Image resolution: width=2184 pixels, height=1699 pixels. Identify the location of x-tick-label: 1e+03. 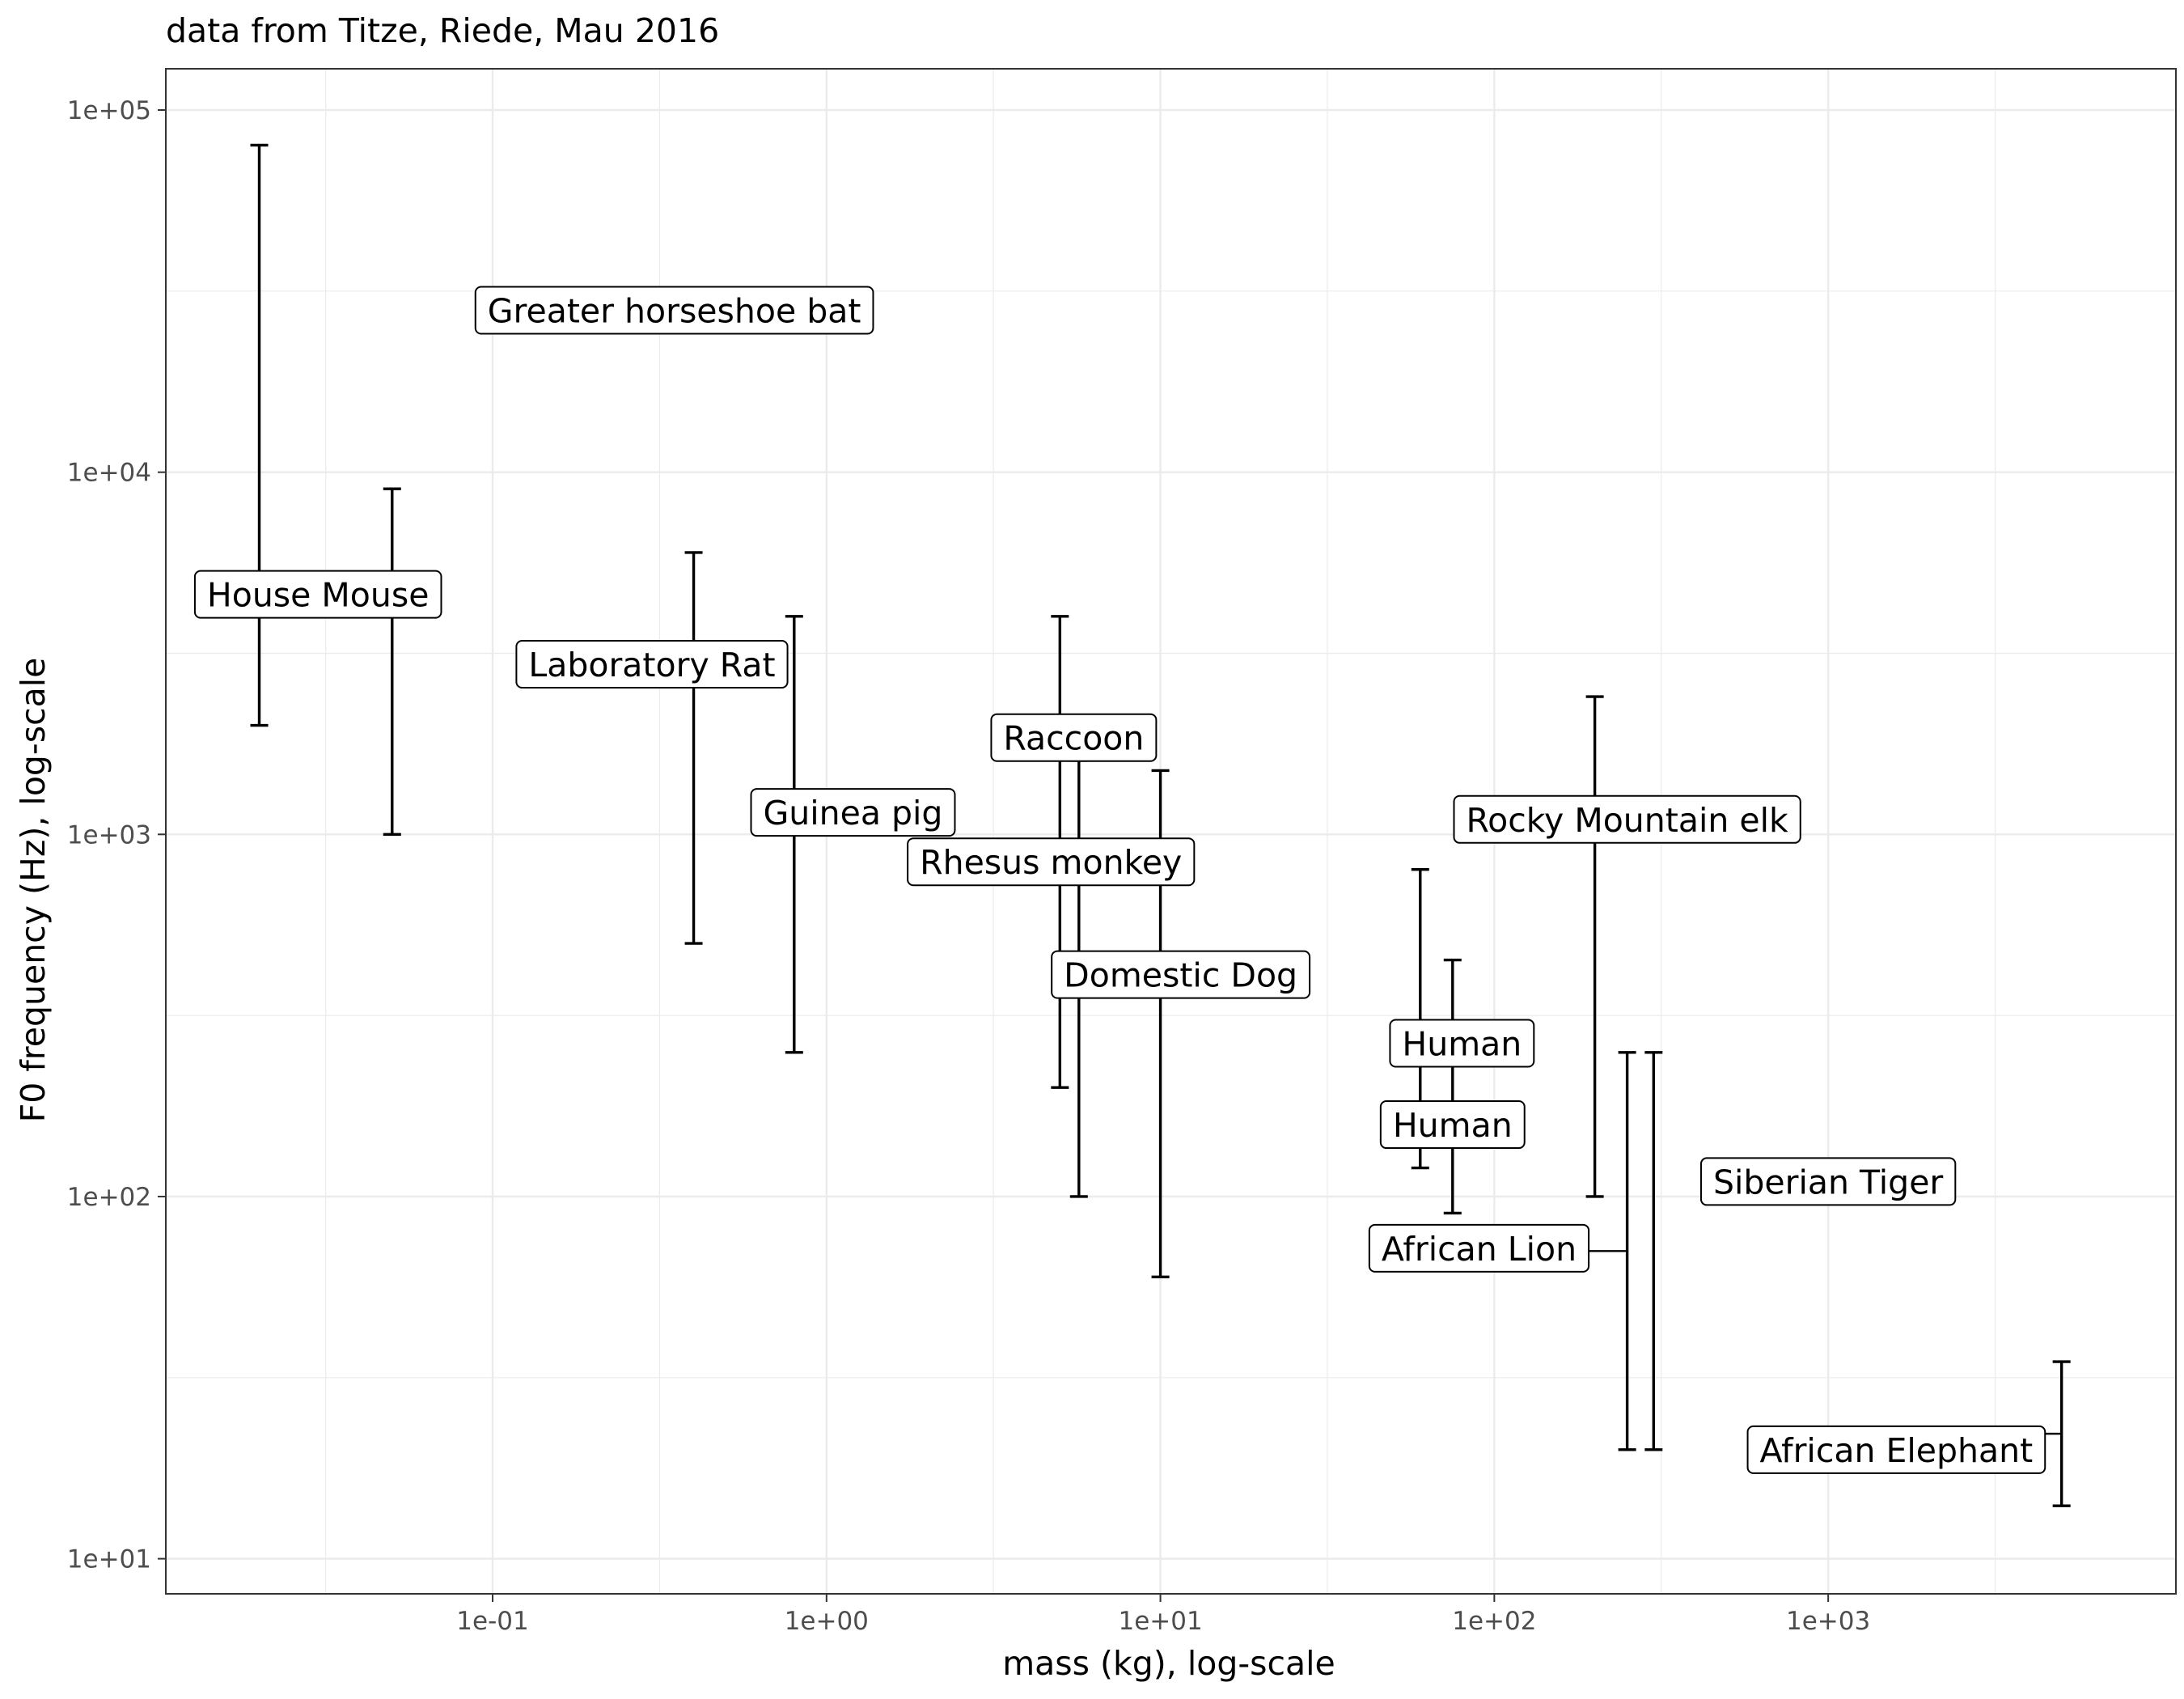
(1828, 1621).